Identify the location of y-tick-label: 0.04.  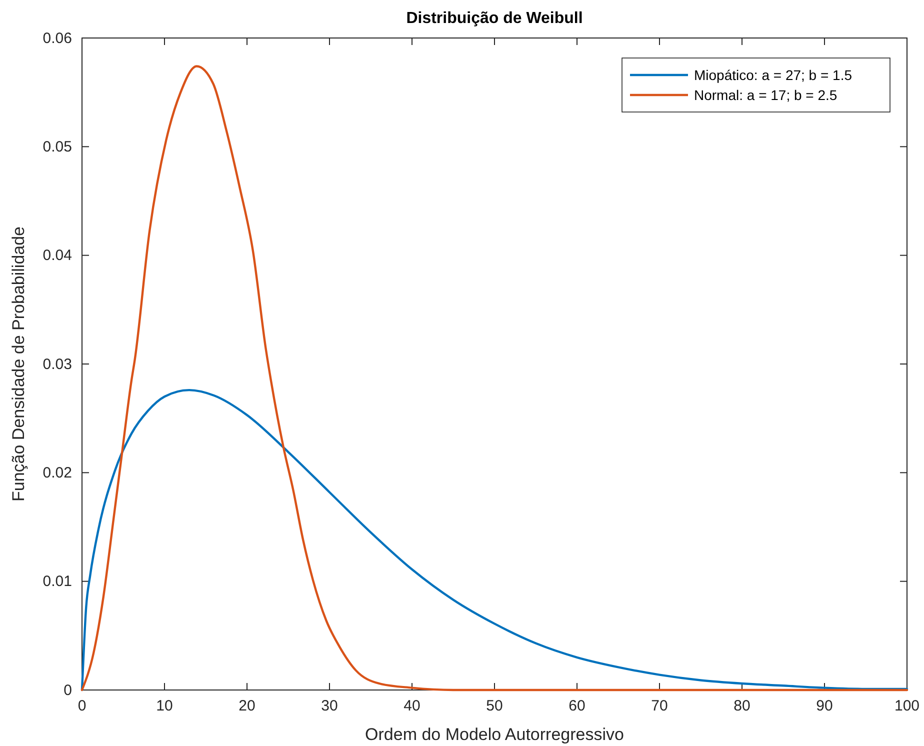
(57, 255).